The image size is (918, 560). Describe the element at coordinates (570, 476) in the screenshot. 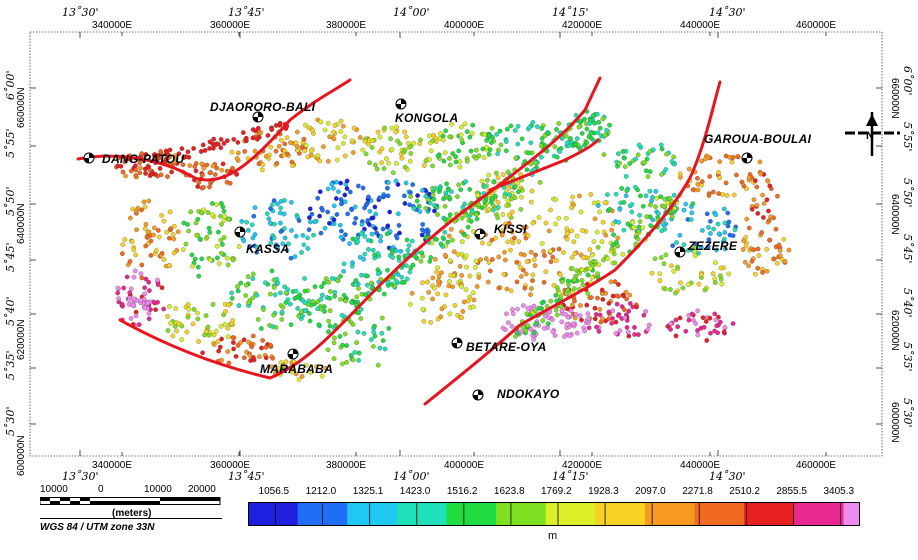

I see `bottom-lon-label: 14˚15'` at that location.